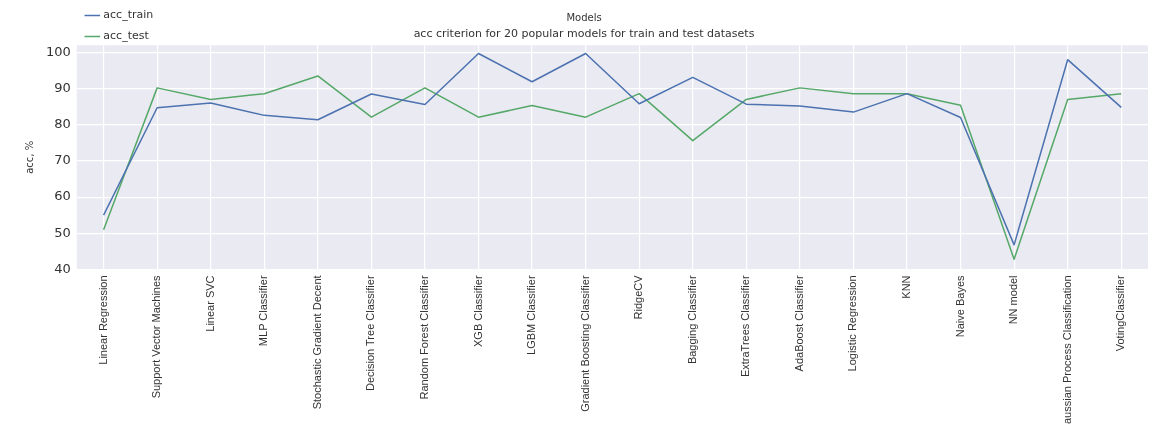 This screenshot has height=430, width=1154. Describe the element at coordinates (584, 34) in the screenshot. I see `chart-title: acc criterion for 20 popular models for train and test datasets` at that location.